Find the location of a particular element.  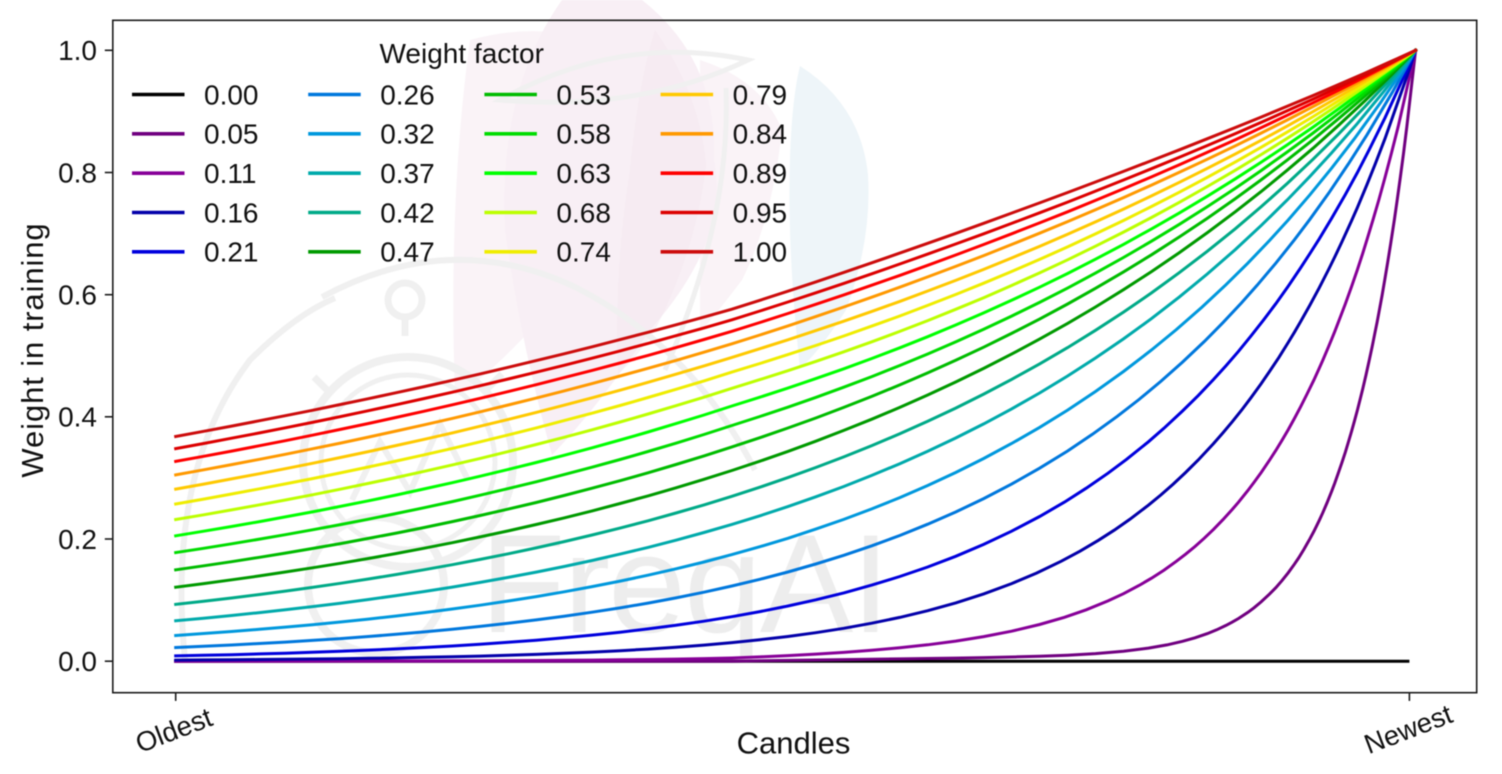

svg-text: 0.4 is located at coordinates (77, 417).